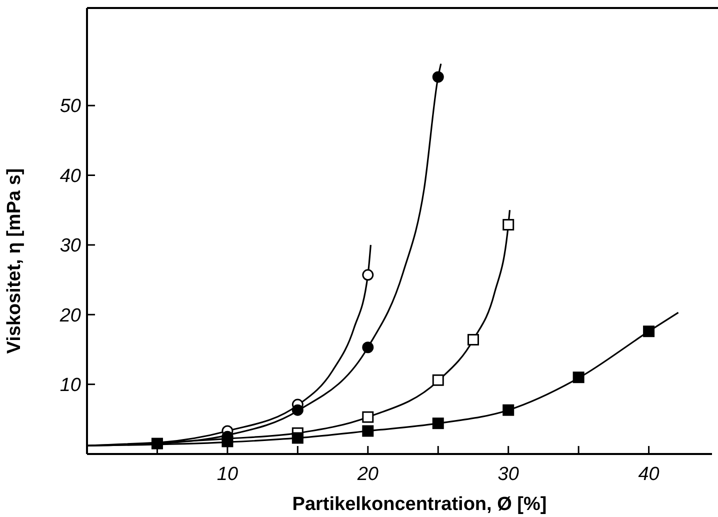 The height and width of the screenshot is (517, 718). Describe the element at coordinates (509, 474) in the screenshot. I see `x-tick-label: 30` at that location.